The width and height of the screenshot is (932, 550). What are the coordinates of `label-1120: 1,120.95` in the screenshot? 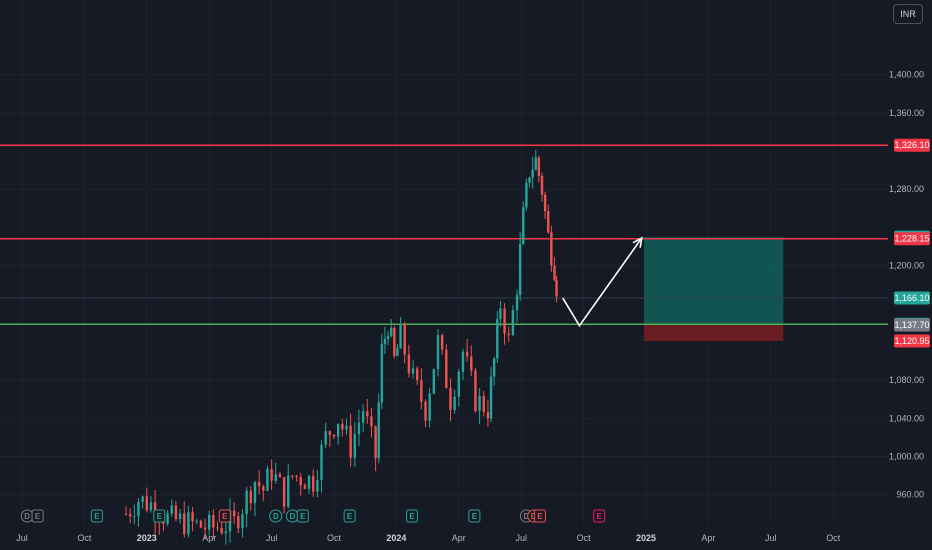 It's located at (911, 341).